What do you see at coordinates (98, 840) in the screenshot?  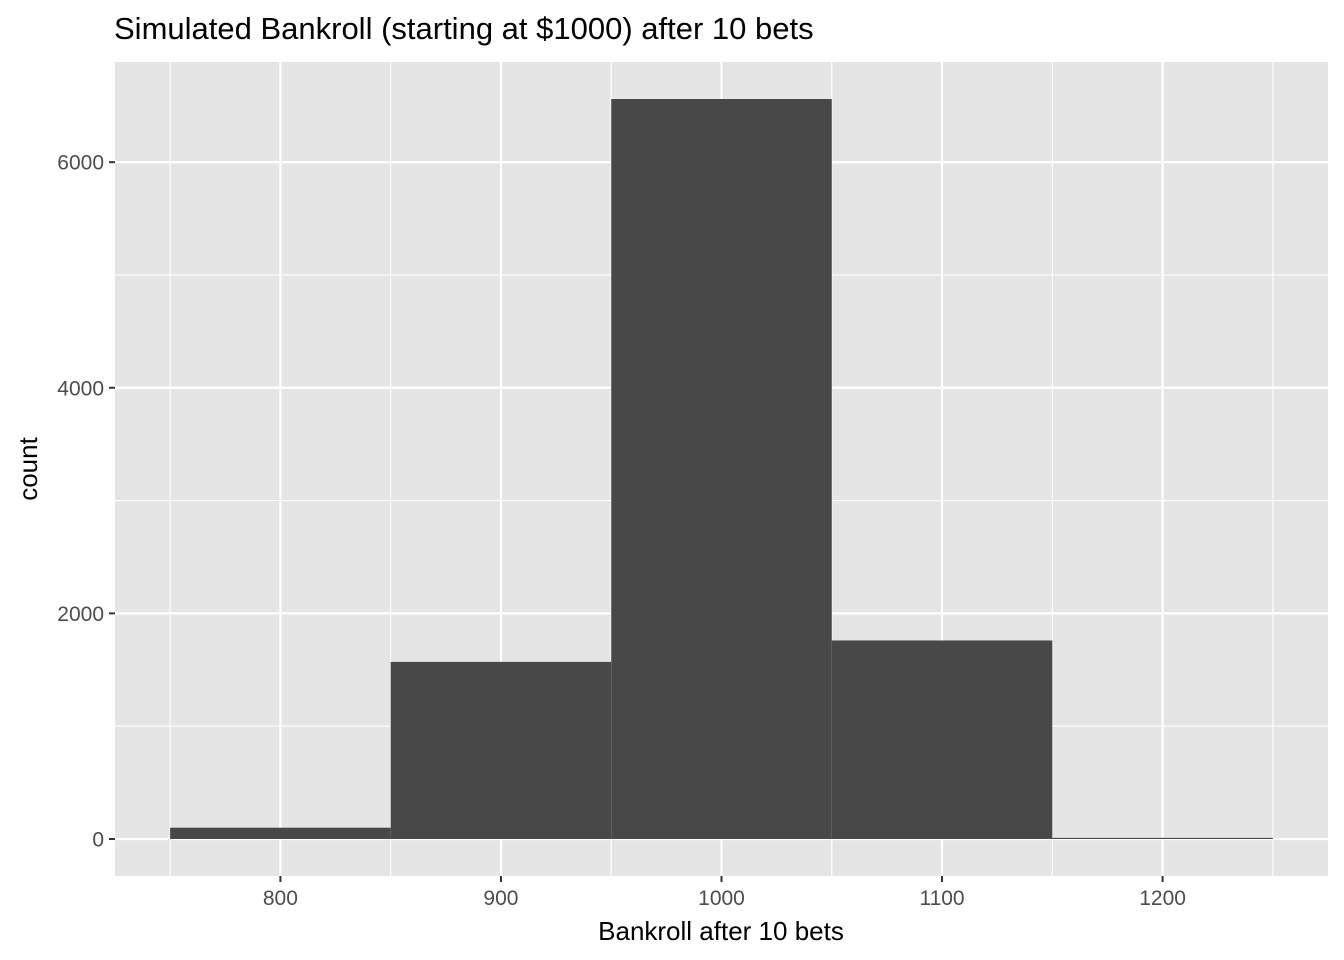 I see `y-tick-label: 0` at bounding box center [98, 840].